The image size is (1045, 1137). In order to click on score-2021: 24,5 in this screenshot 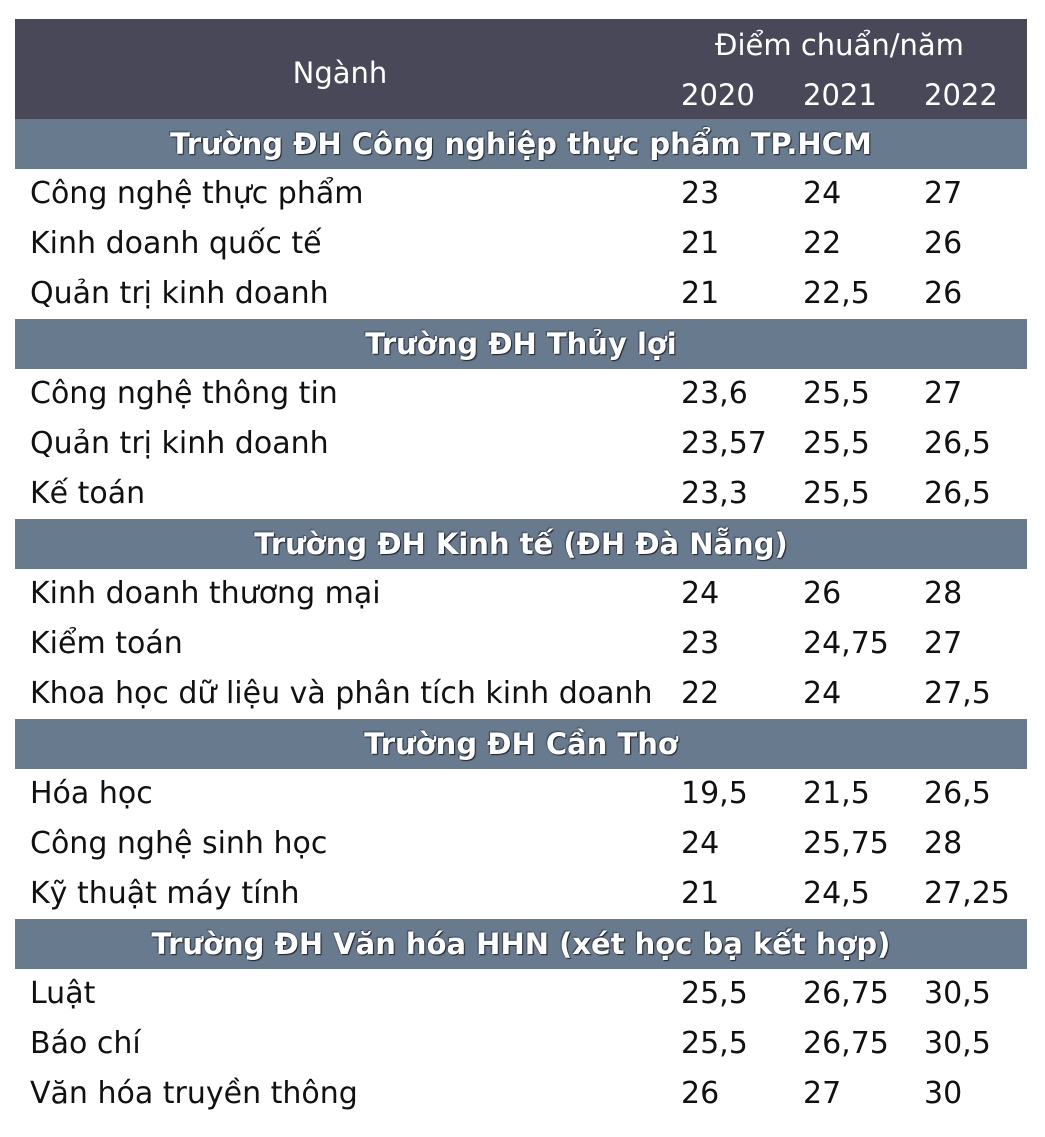, I will do `click(836, 893)`.